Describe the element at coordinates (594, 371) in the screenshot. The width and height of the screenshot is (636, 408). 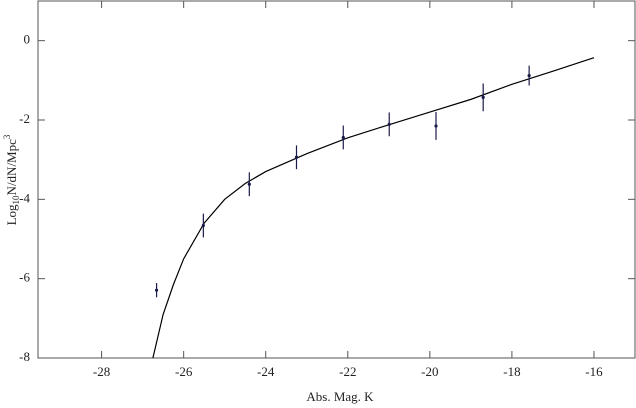
I see `x-tick-label: -16` at that location.